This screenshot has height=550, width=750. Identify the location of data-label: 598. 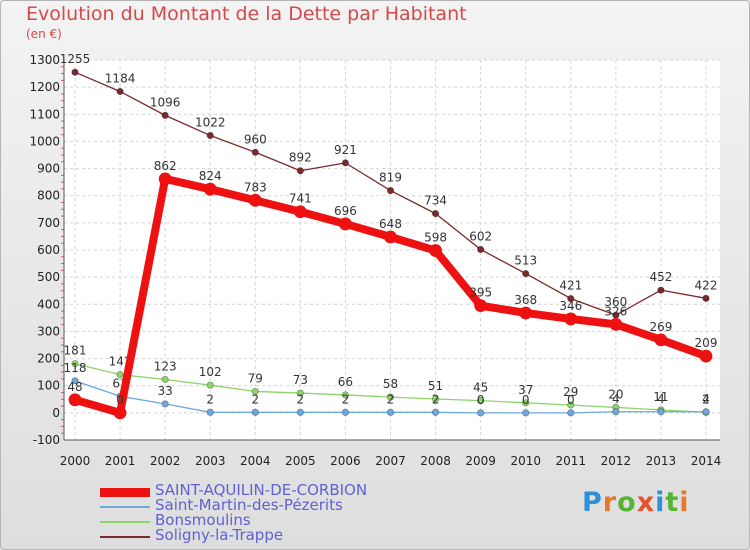
(435, 238).